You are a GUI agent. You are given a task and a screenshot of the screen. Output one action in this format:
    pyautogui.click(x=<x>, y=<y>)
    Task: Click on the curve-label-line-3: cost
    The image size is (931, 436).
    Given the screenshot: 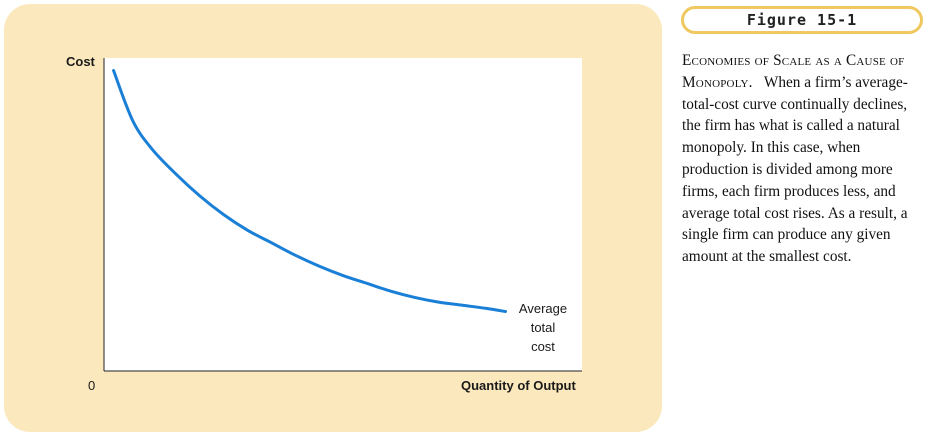 What is the action you would take?
    pyautogui.click(x=543, y=346)
    